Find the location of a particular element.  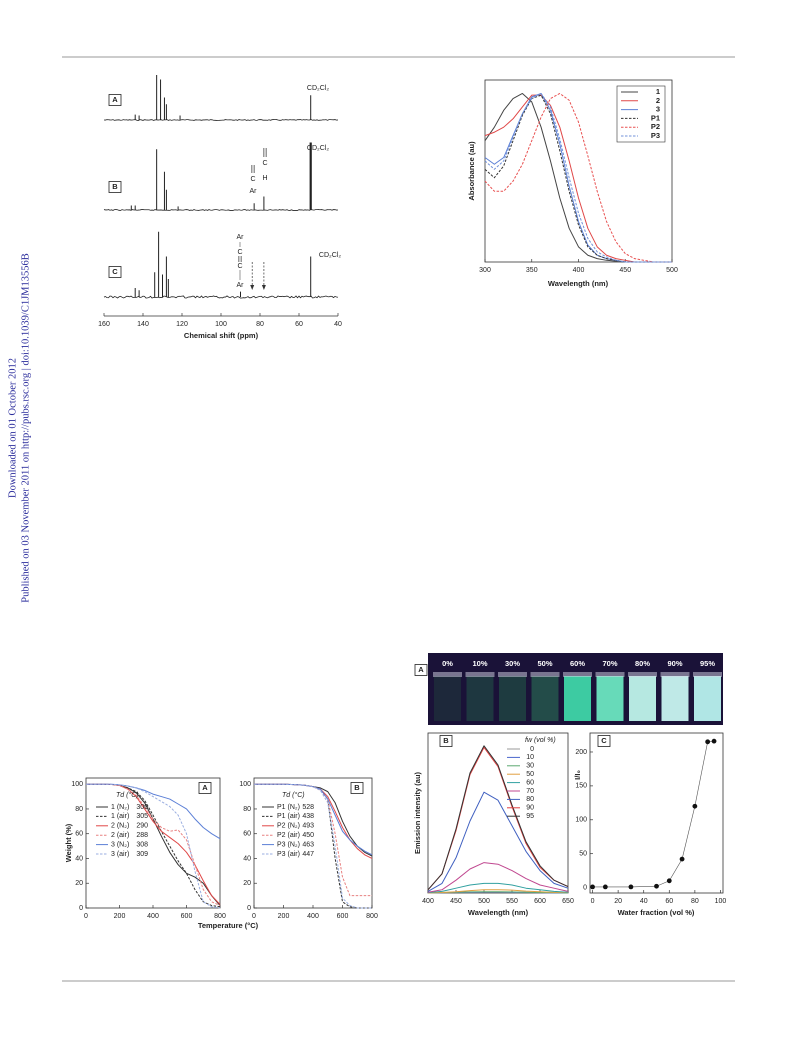

legend-label: P2 (air) is located at coordinates (288, 835).